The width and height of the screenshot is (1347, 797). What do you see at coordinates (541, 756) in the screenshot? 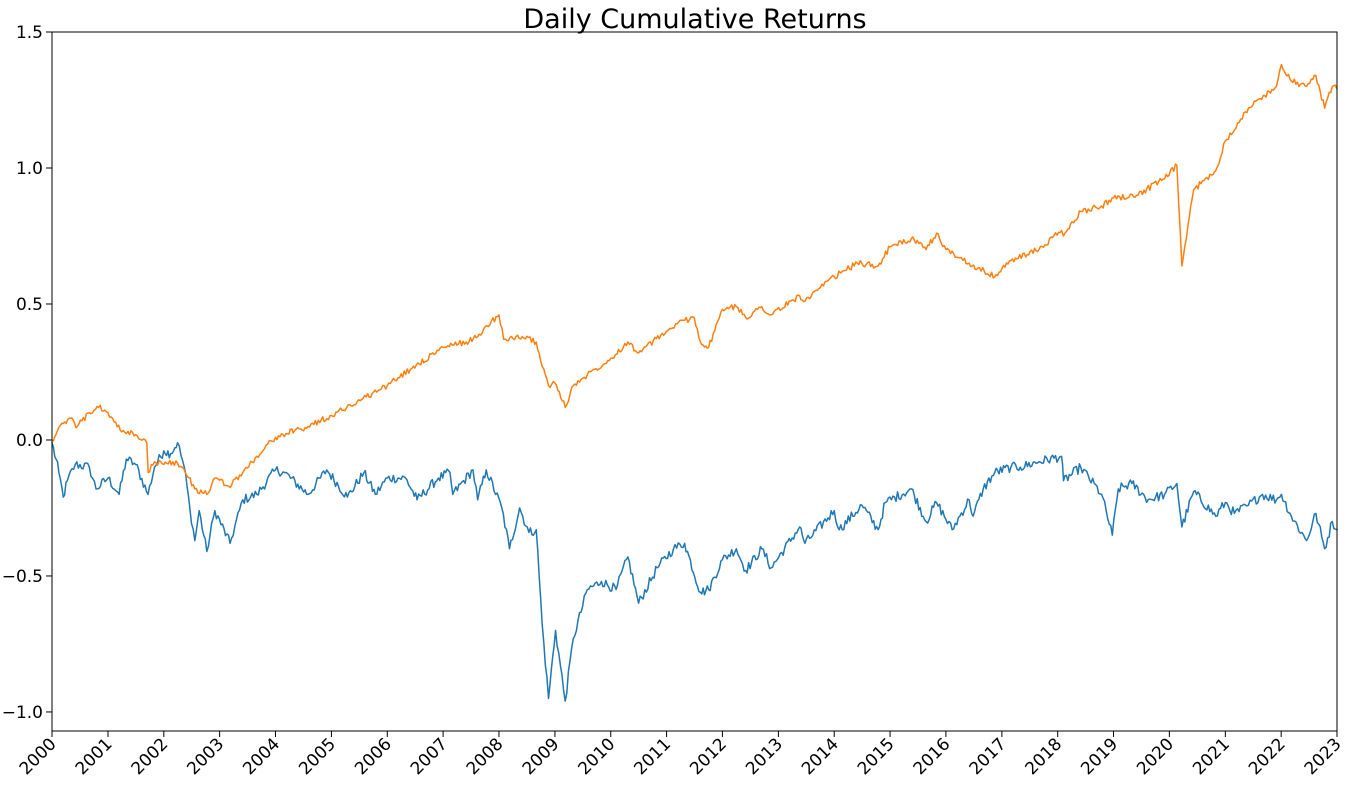
I see `x-tick-label: 2009` at bounding box center [541, 756].